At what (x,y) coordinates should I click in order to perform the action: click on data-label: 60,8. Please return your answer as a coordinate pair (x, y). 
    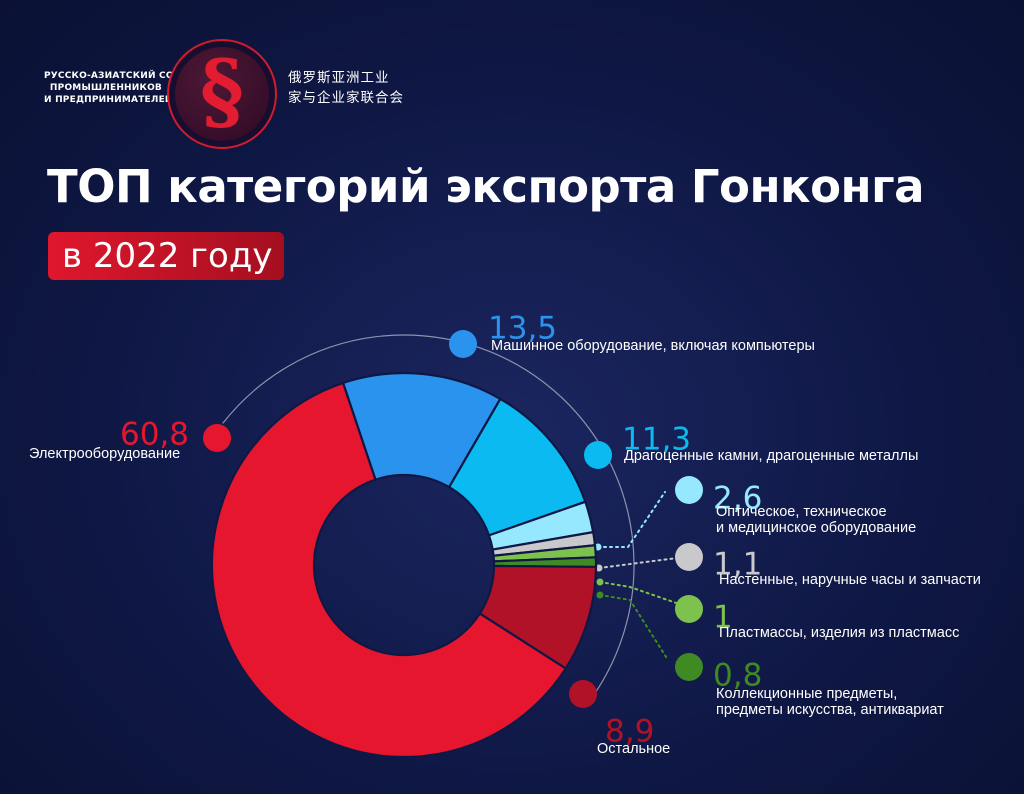
    Looking at the image, I should click on (154, 435).